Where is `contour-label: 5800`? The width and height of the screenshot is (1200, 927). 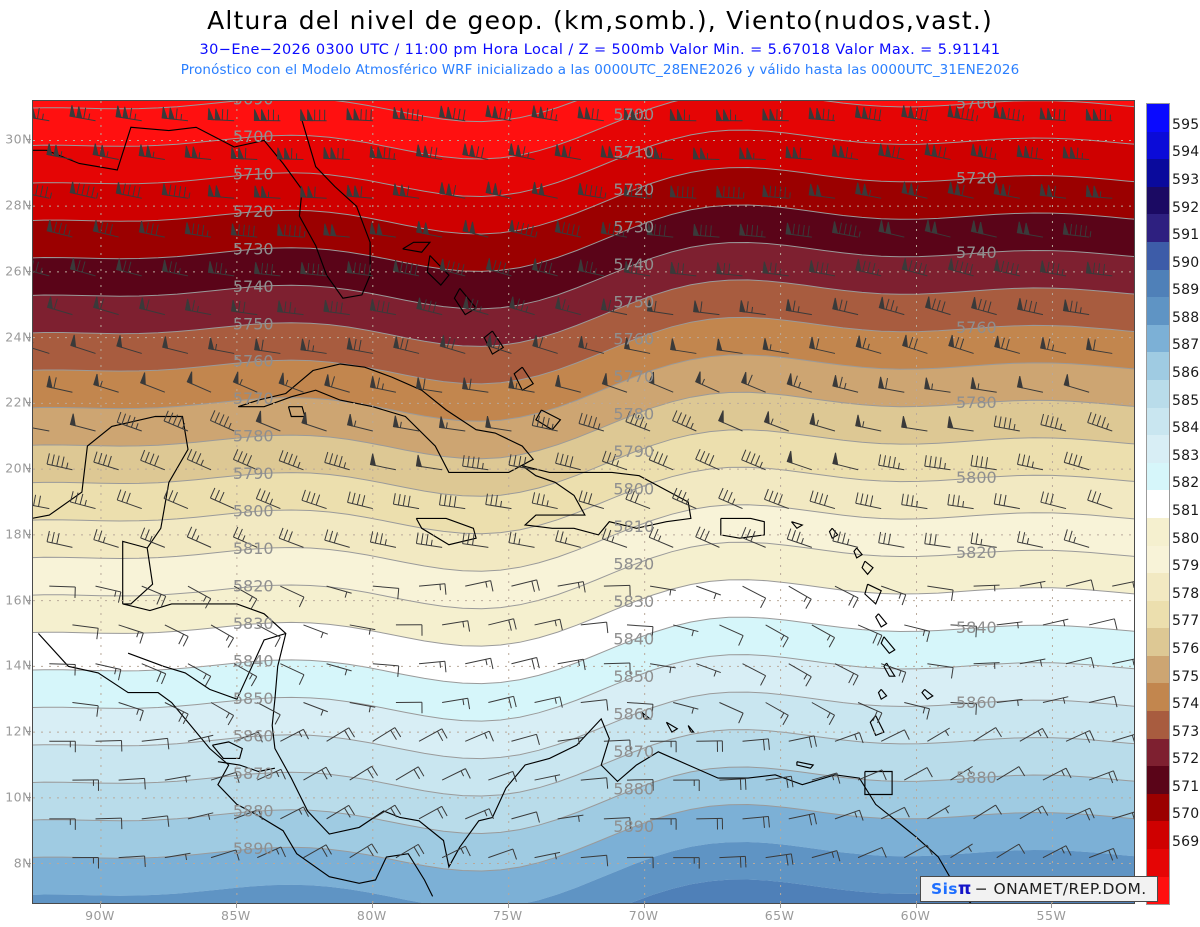
contour-label: 5800 is located at coordinates (633, 489).